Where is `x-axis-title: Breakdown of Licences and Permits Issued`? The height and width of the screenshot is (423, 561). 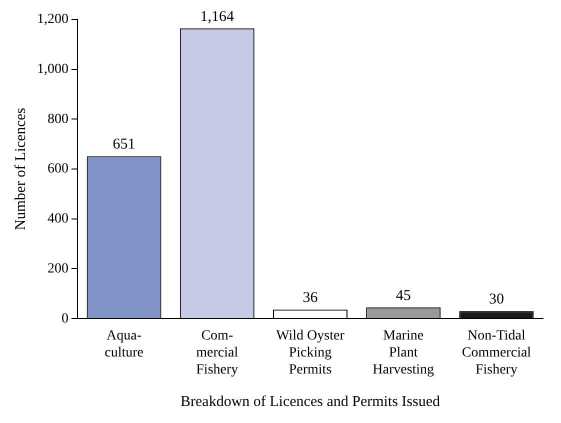 x-axis-title: Breakdown of Licences and Permits Issued is located at coordinates (310, 402).